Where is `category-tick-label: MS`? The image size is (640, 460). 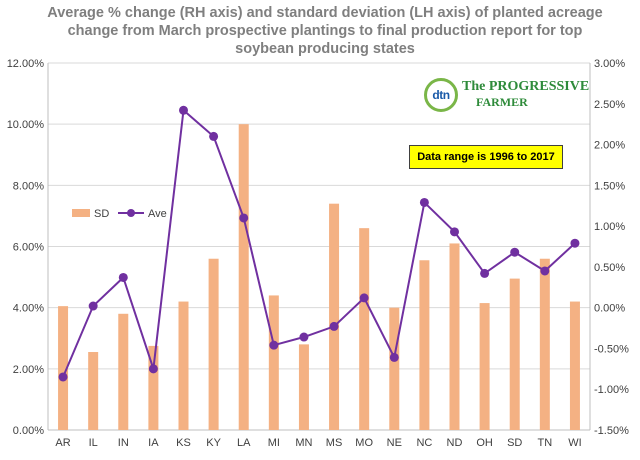 category-tick-label: MS is located at coordinates (334, 443).